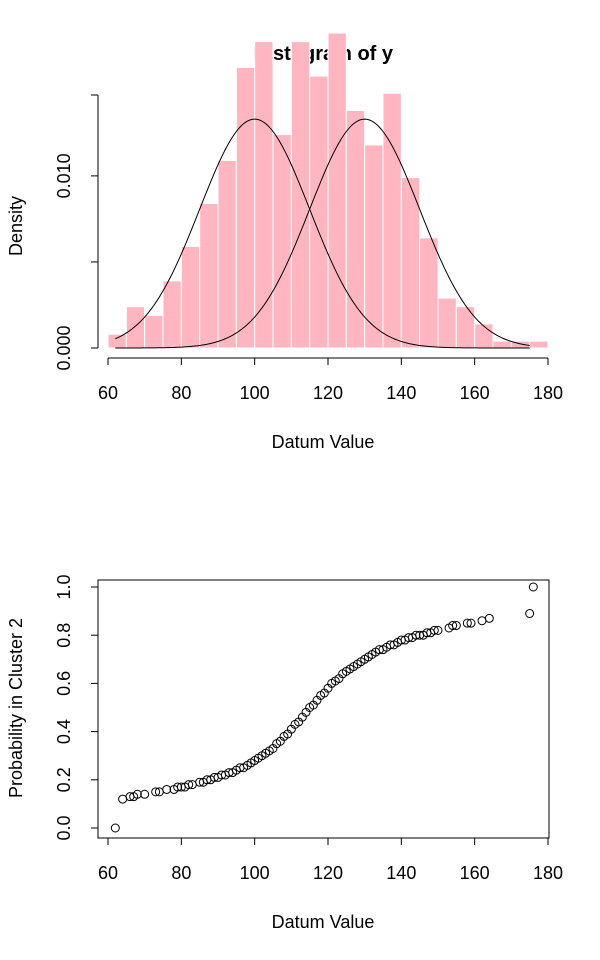 This screenshot has height=960, width=600. Describe the element at coordinates (64, 683) in the screenshot. I see `y-tick-label: 0.6` at that location.